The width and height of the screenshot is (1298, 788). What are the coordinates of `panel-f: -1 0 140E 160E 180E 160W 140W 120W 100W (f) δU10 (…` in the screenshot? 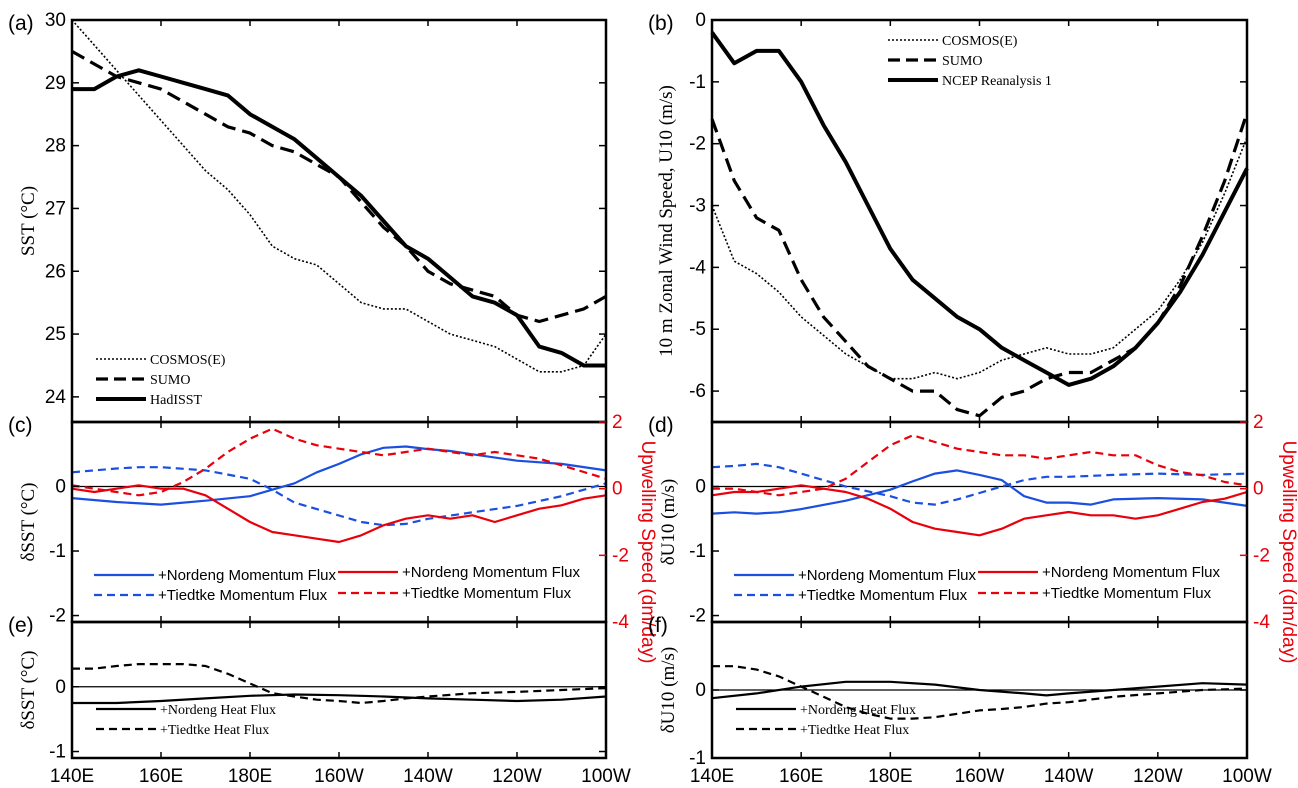 It's located at (960, 700).